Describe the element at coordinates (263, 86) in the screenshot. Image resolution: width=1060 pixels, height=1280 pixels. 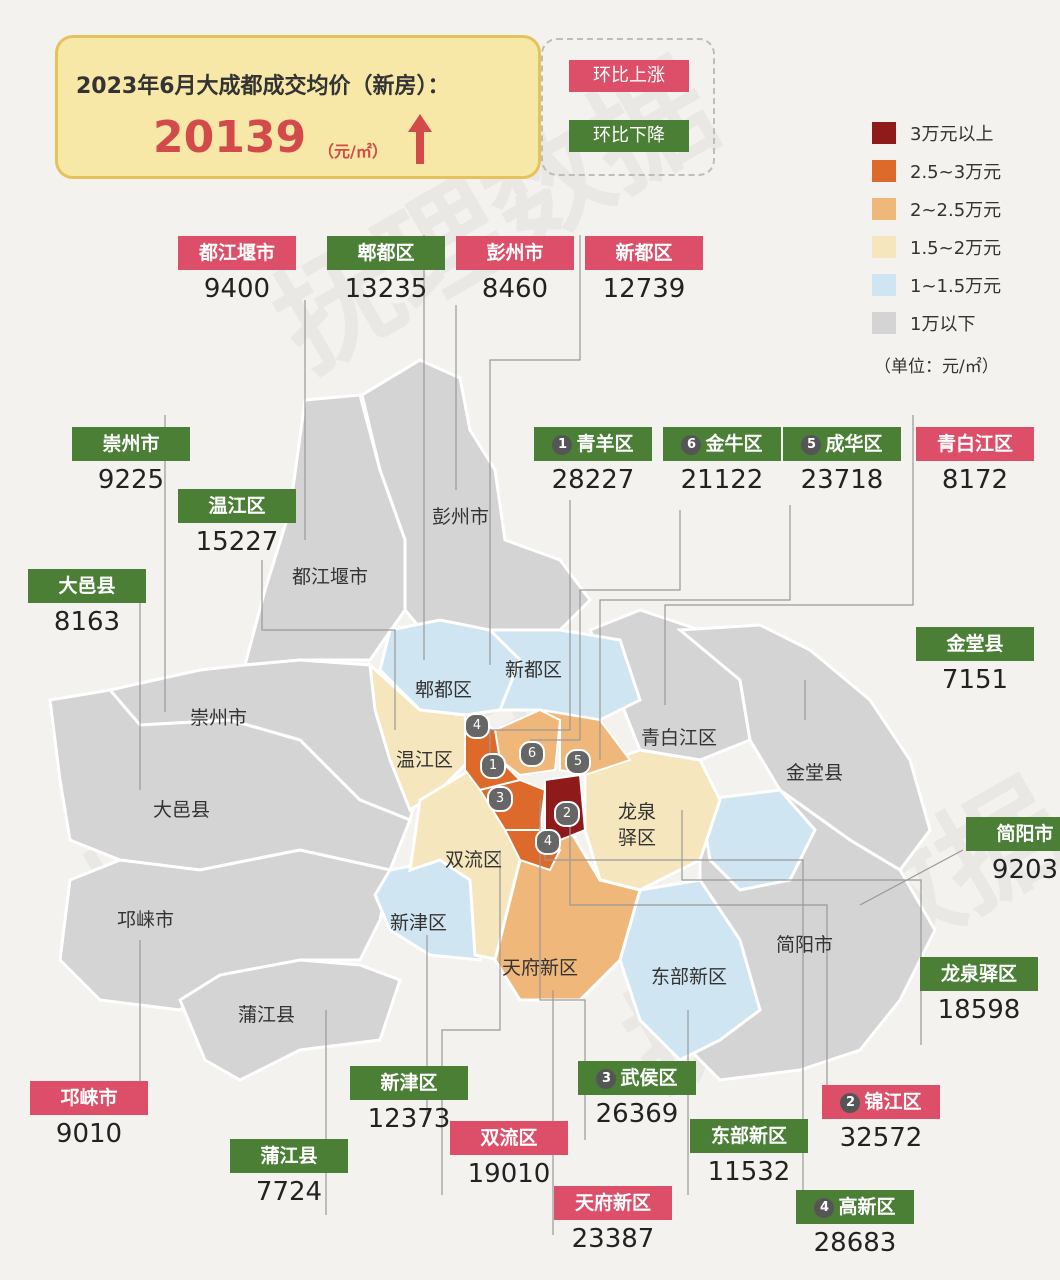
I see `header-title: 2023年6月大成都成交均价（新房）：` at that location.